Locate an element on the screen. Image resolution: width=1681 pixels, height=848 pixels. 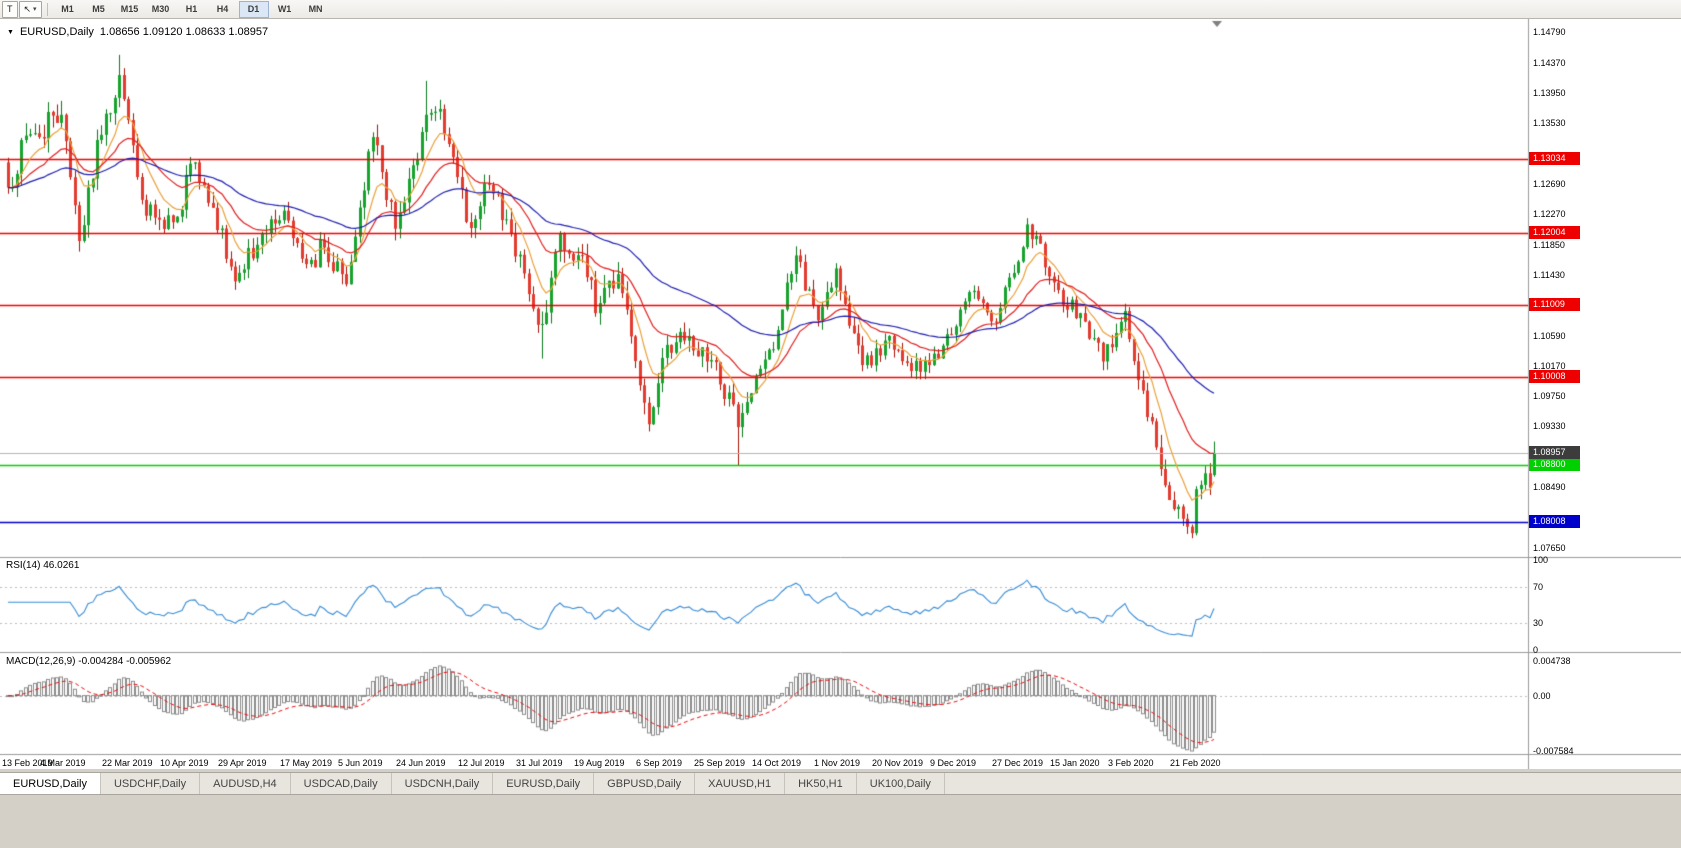
date-axis-label: 22 Mar 2019 is located at coordinates (127, 763).